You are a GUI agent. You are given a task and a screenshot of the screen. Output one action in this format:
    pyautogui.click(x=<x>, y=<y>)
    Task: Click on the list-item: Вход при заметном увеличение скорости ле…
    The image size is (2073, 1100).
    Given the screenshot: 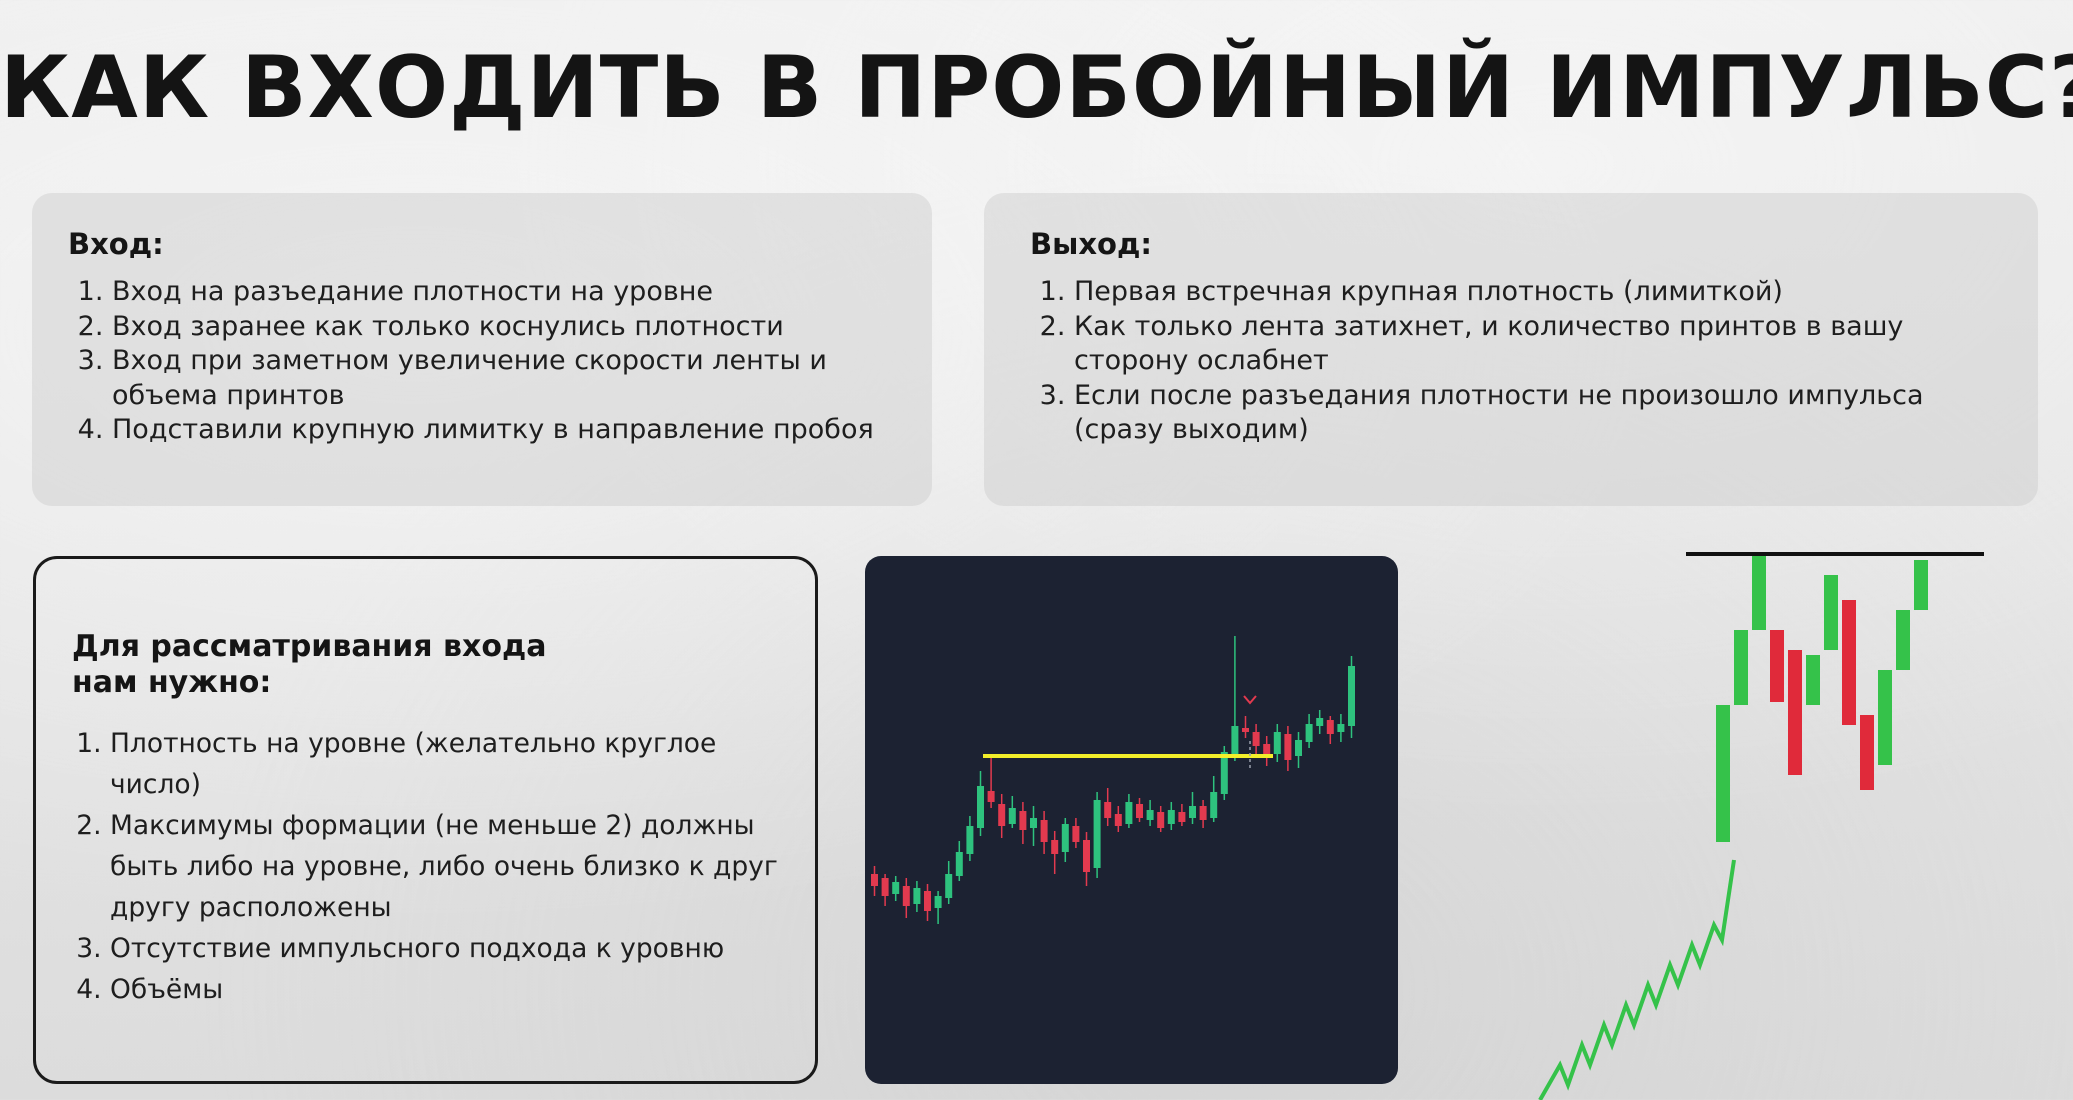 What is the action you would take?
    pyautogui.click(x=504, y=378)
    